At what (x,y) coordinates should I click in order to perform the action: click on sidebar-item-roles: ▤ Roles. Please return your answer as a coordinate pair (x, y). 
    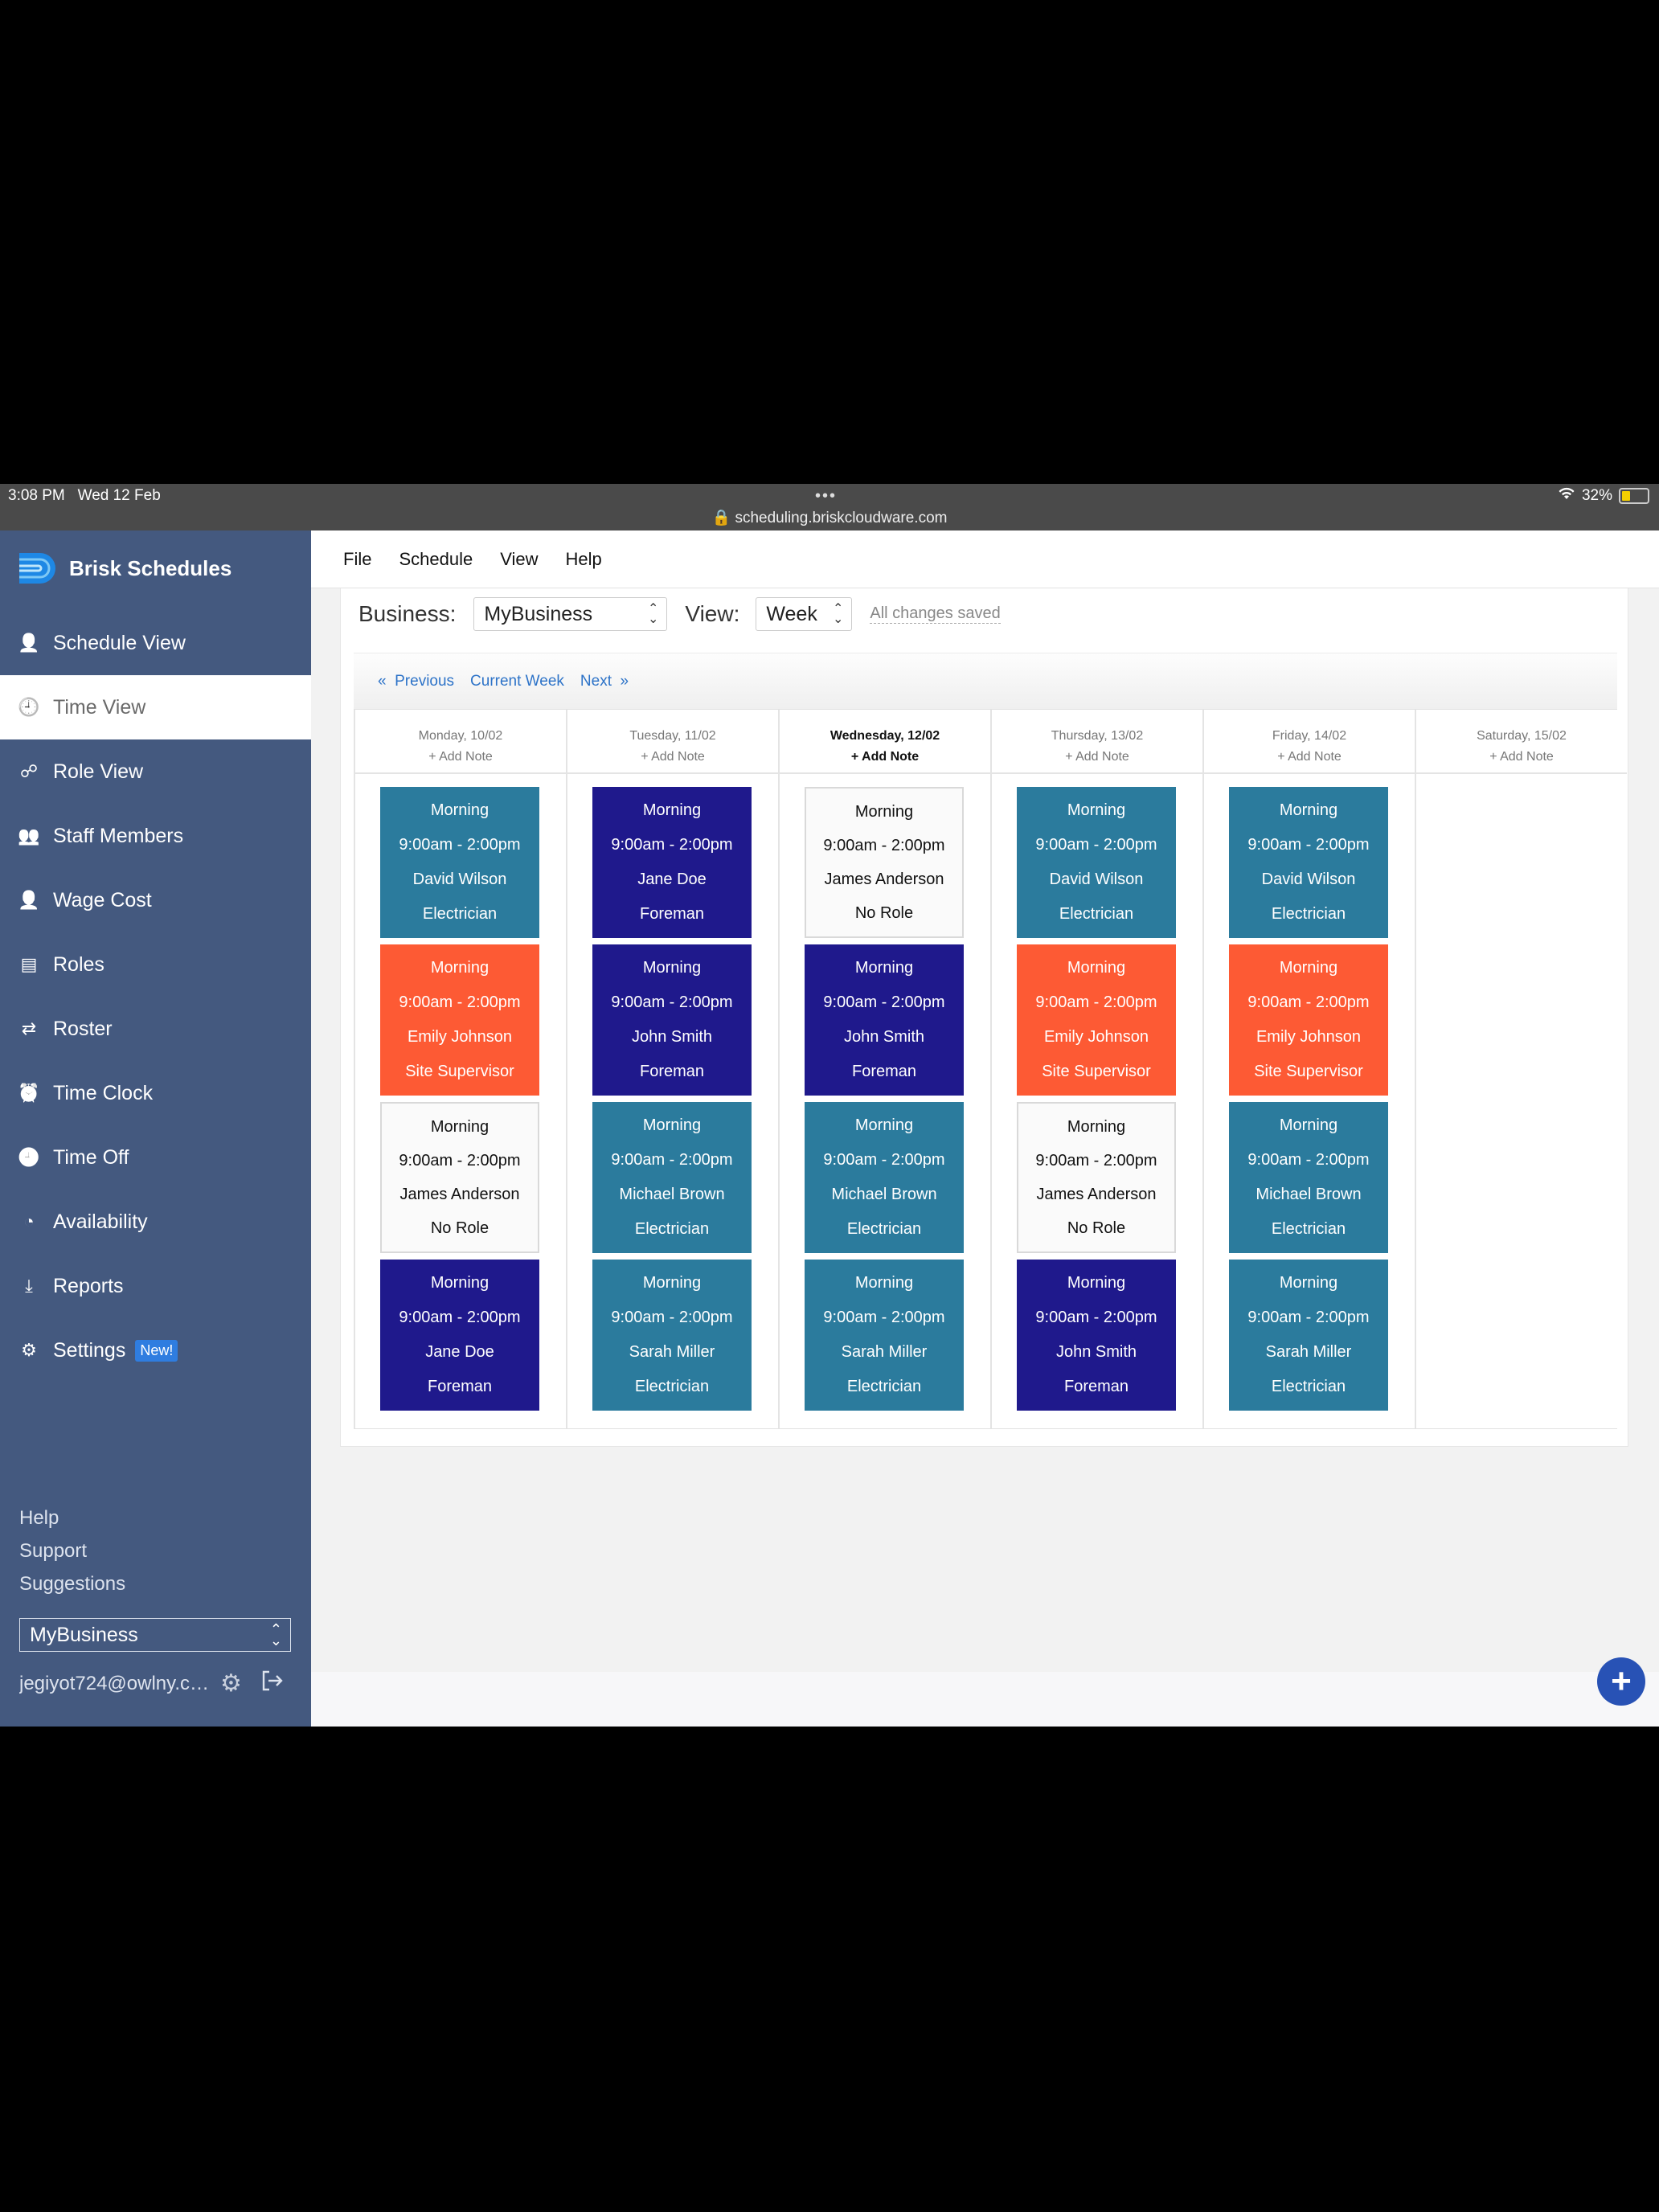
    Looking at the image, I should click on (155, 964).